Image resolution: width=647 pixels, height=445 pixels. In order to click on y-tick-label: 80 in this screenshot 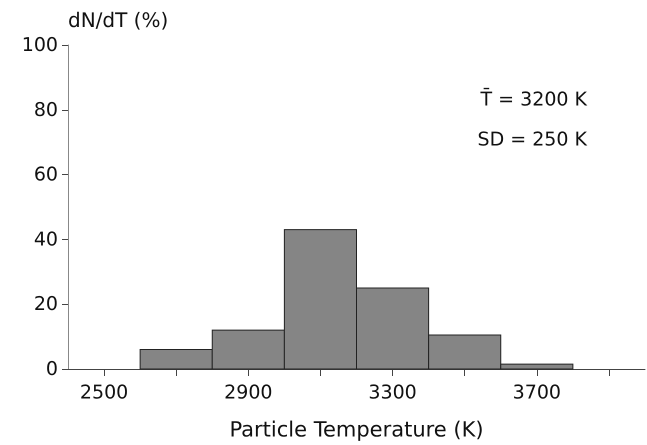, I will do `click(46, 109)`.